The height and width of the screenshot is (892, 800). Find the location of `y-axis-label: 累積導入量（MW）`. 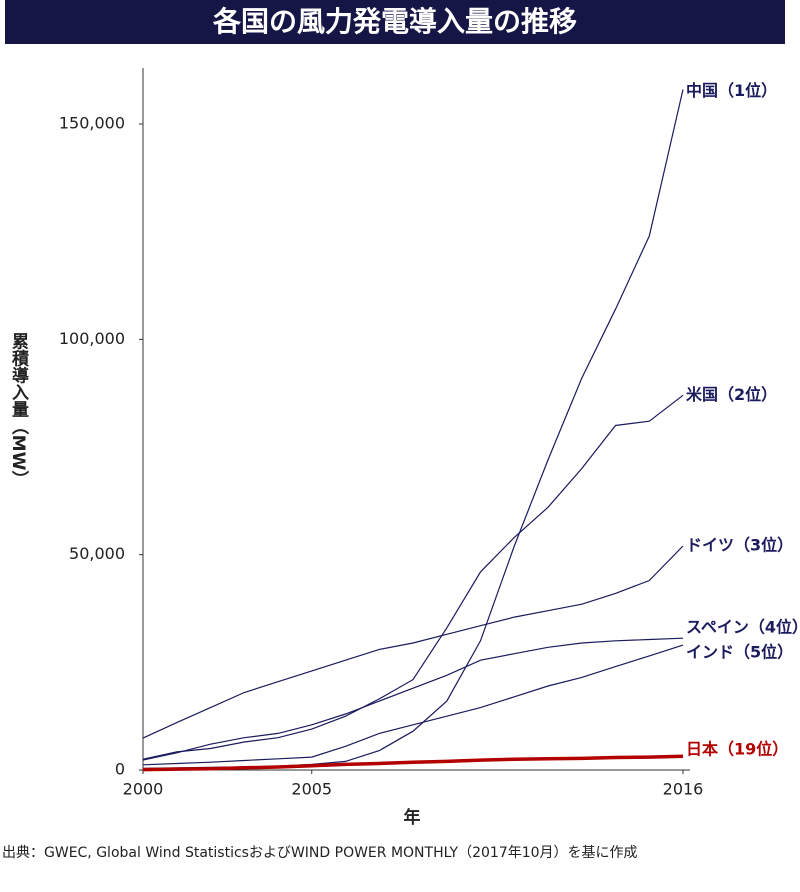

y-axis-label: 累積導入量（MW） is located at coordinates (18, 410).